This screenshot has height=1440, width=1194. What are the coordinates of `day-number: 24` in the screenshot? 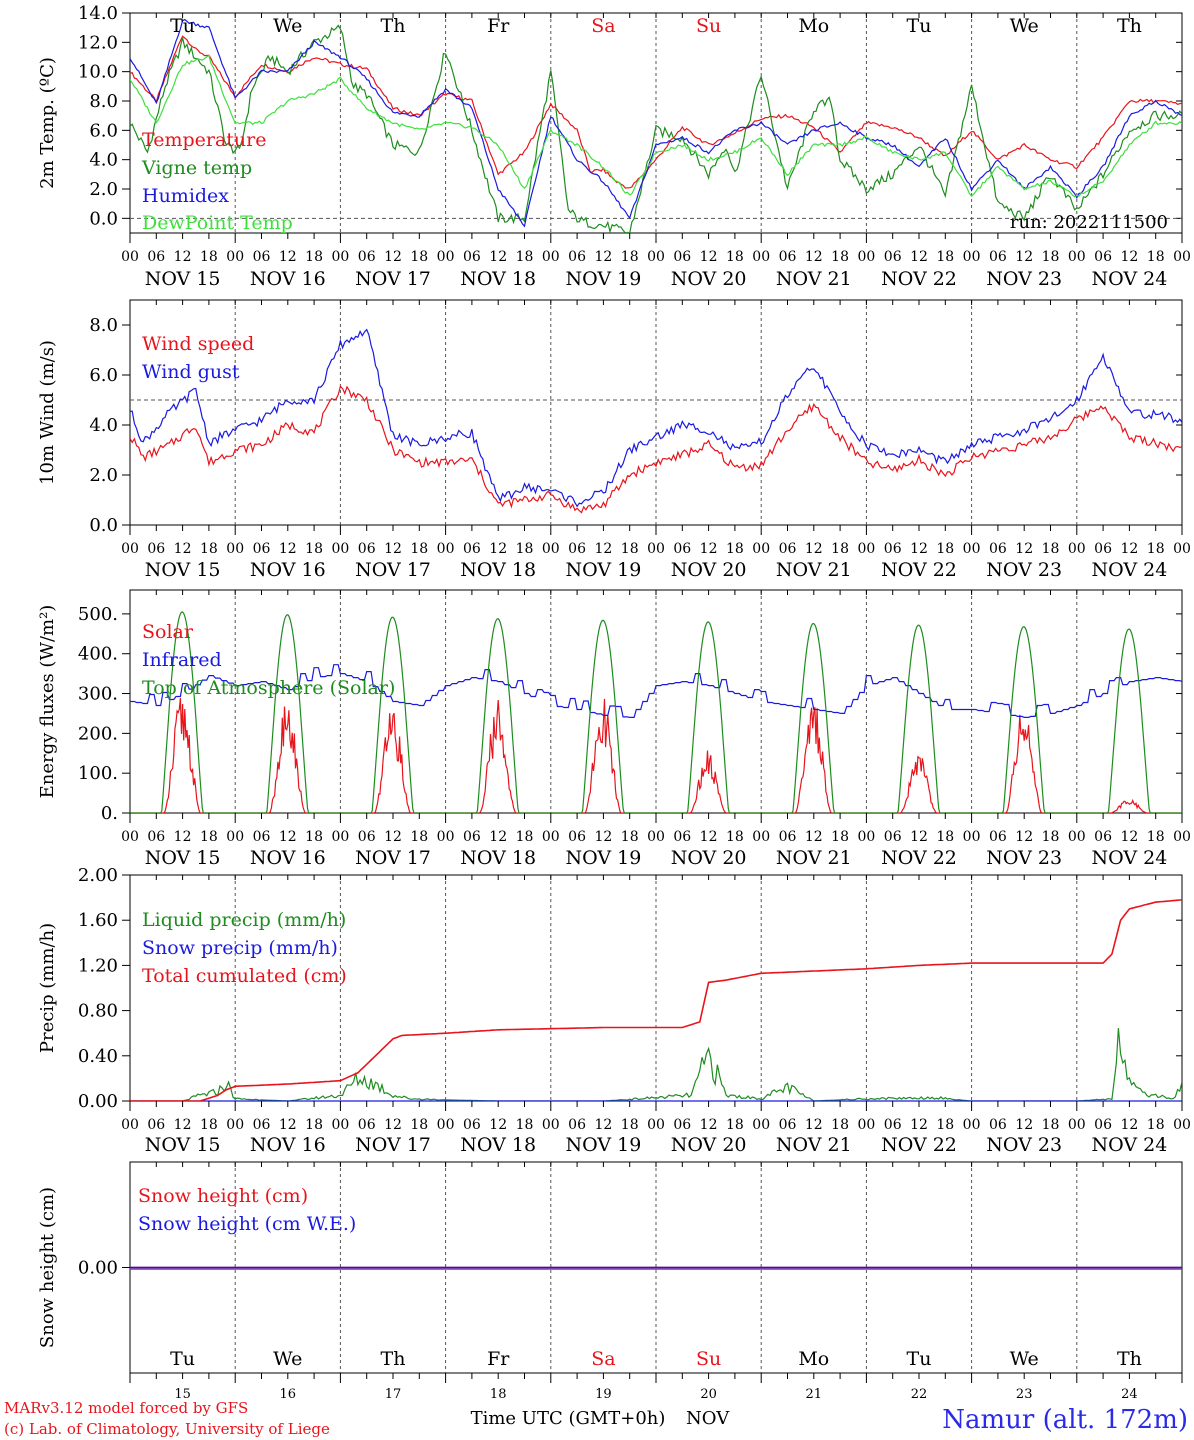 It's located at (1129, 1394).